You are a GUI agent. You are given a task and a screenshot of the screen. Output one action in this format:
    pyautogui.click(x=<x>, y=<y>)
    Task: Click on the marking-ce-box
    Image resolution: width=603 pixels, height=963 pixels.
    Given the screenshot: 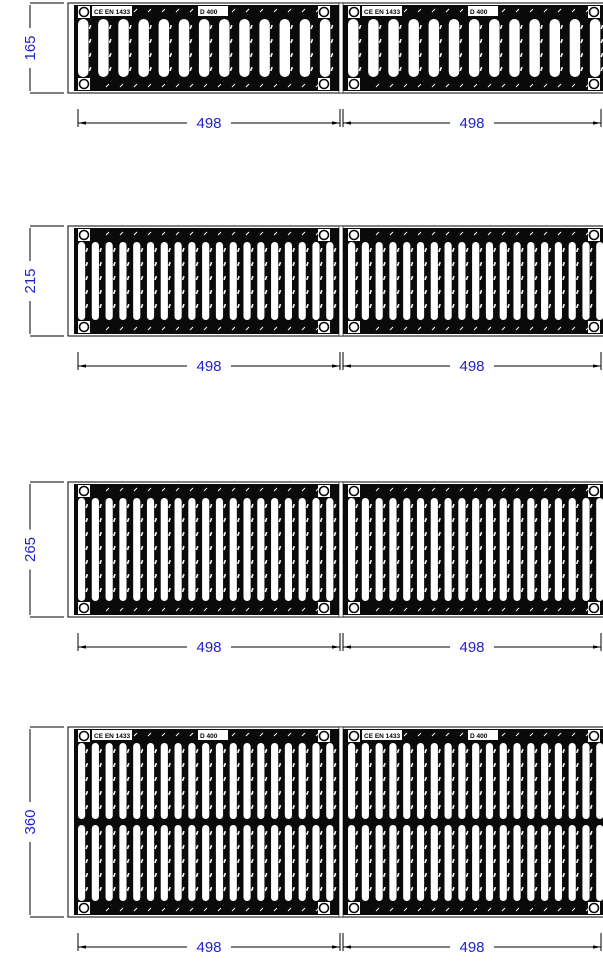 What is the action you would take?
    pyautogui.click(x=112, y=735)
    